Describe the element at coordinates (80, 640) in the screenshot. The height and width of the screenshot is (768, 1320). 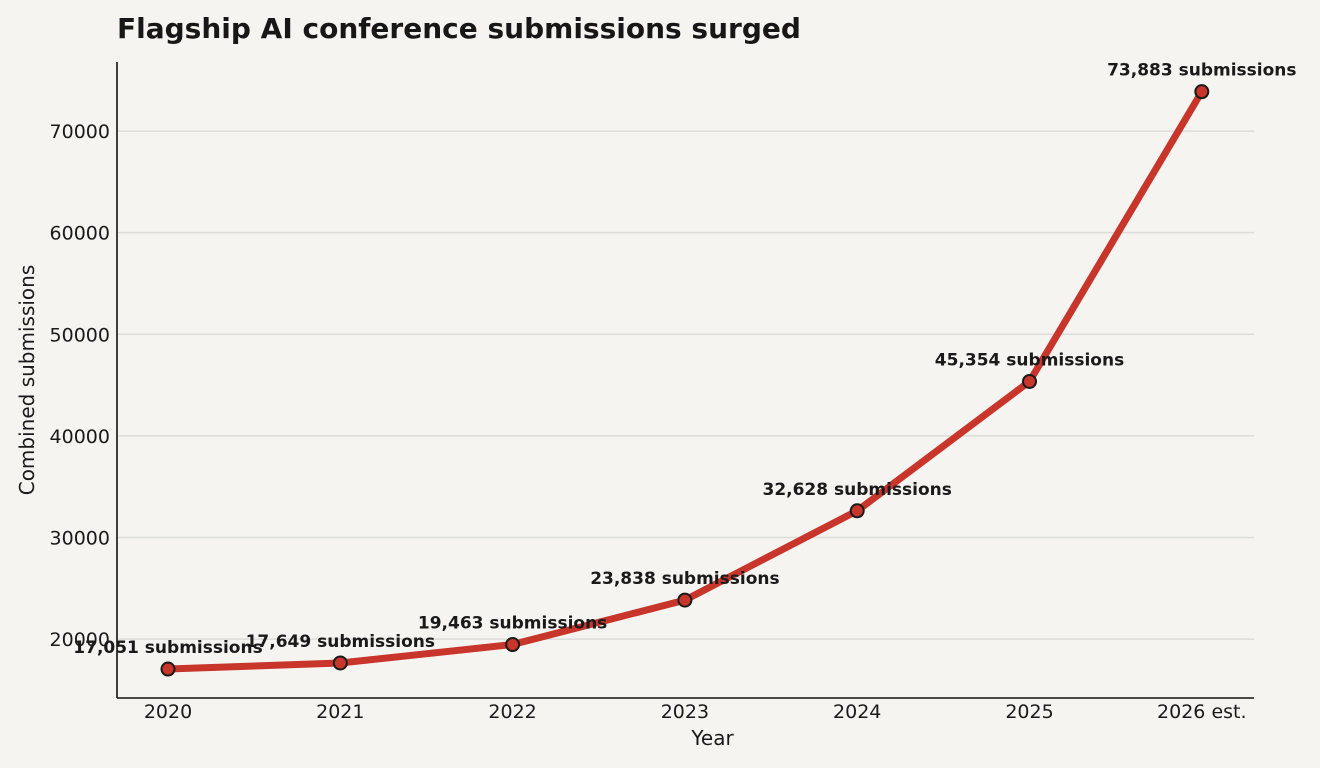
I see `y-tick-label-20000: 20000` at that location.